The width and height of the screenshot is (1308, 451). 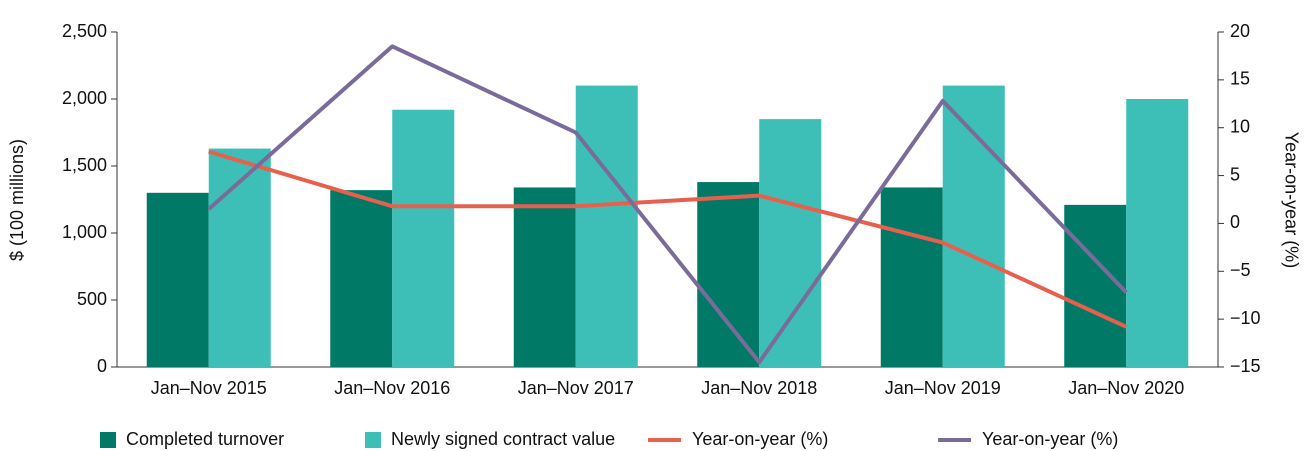 I want to click on y-tick-label: 1,500, so click(x=84, y=165).